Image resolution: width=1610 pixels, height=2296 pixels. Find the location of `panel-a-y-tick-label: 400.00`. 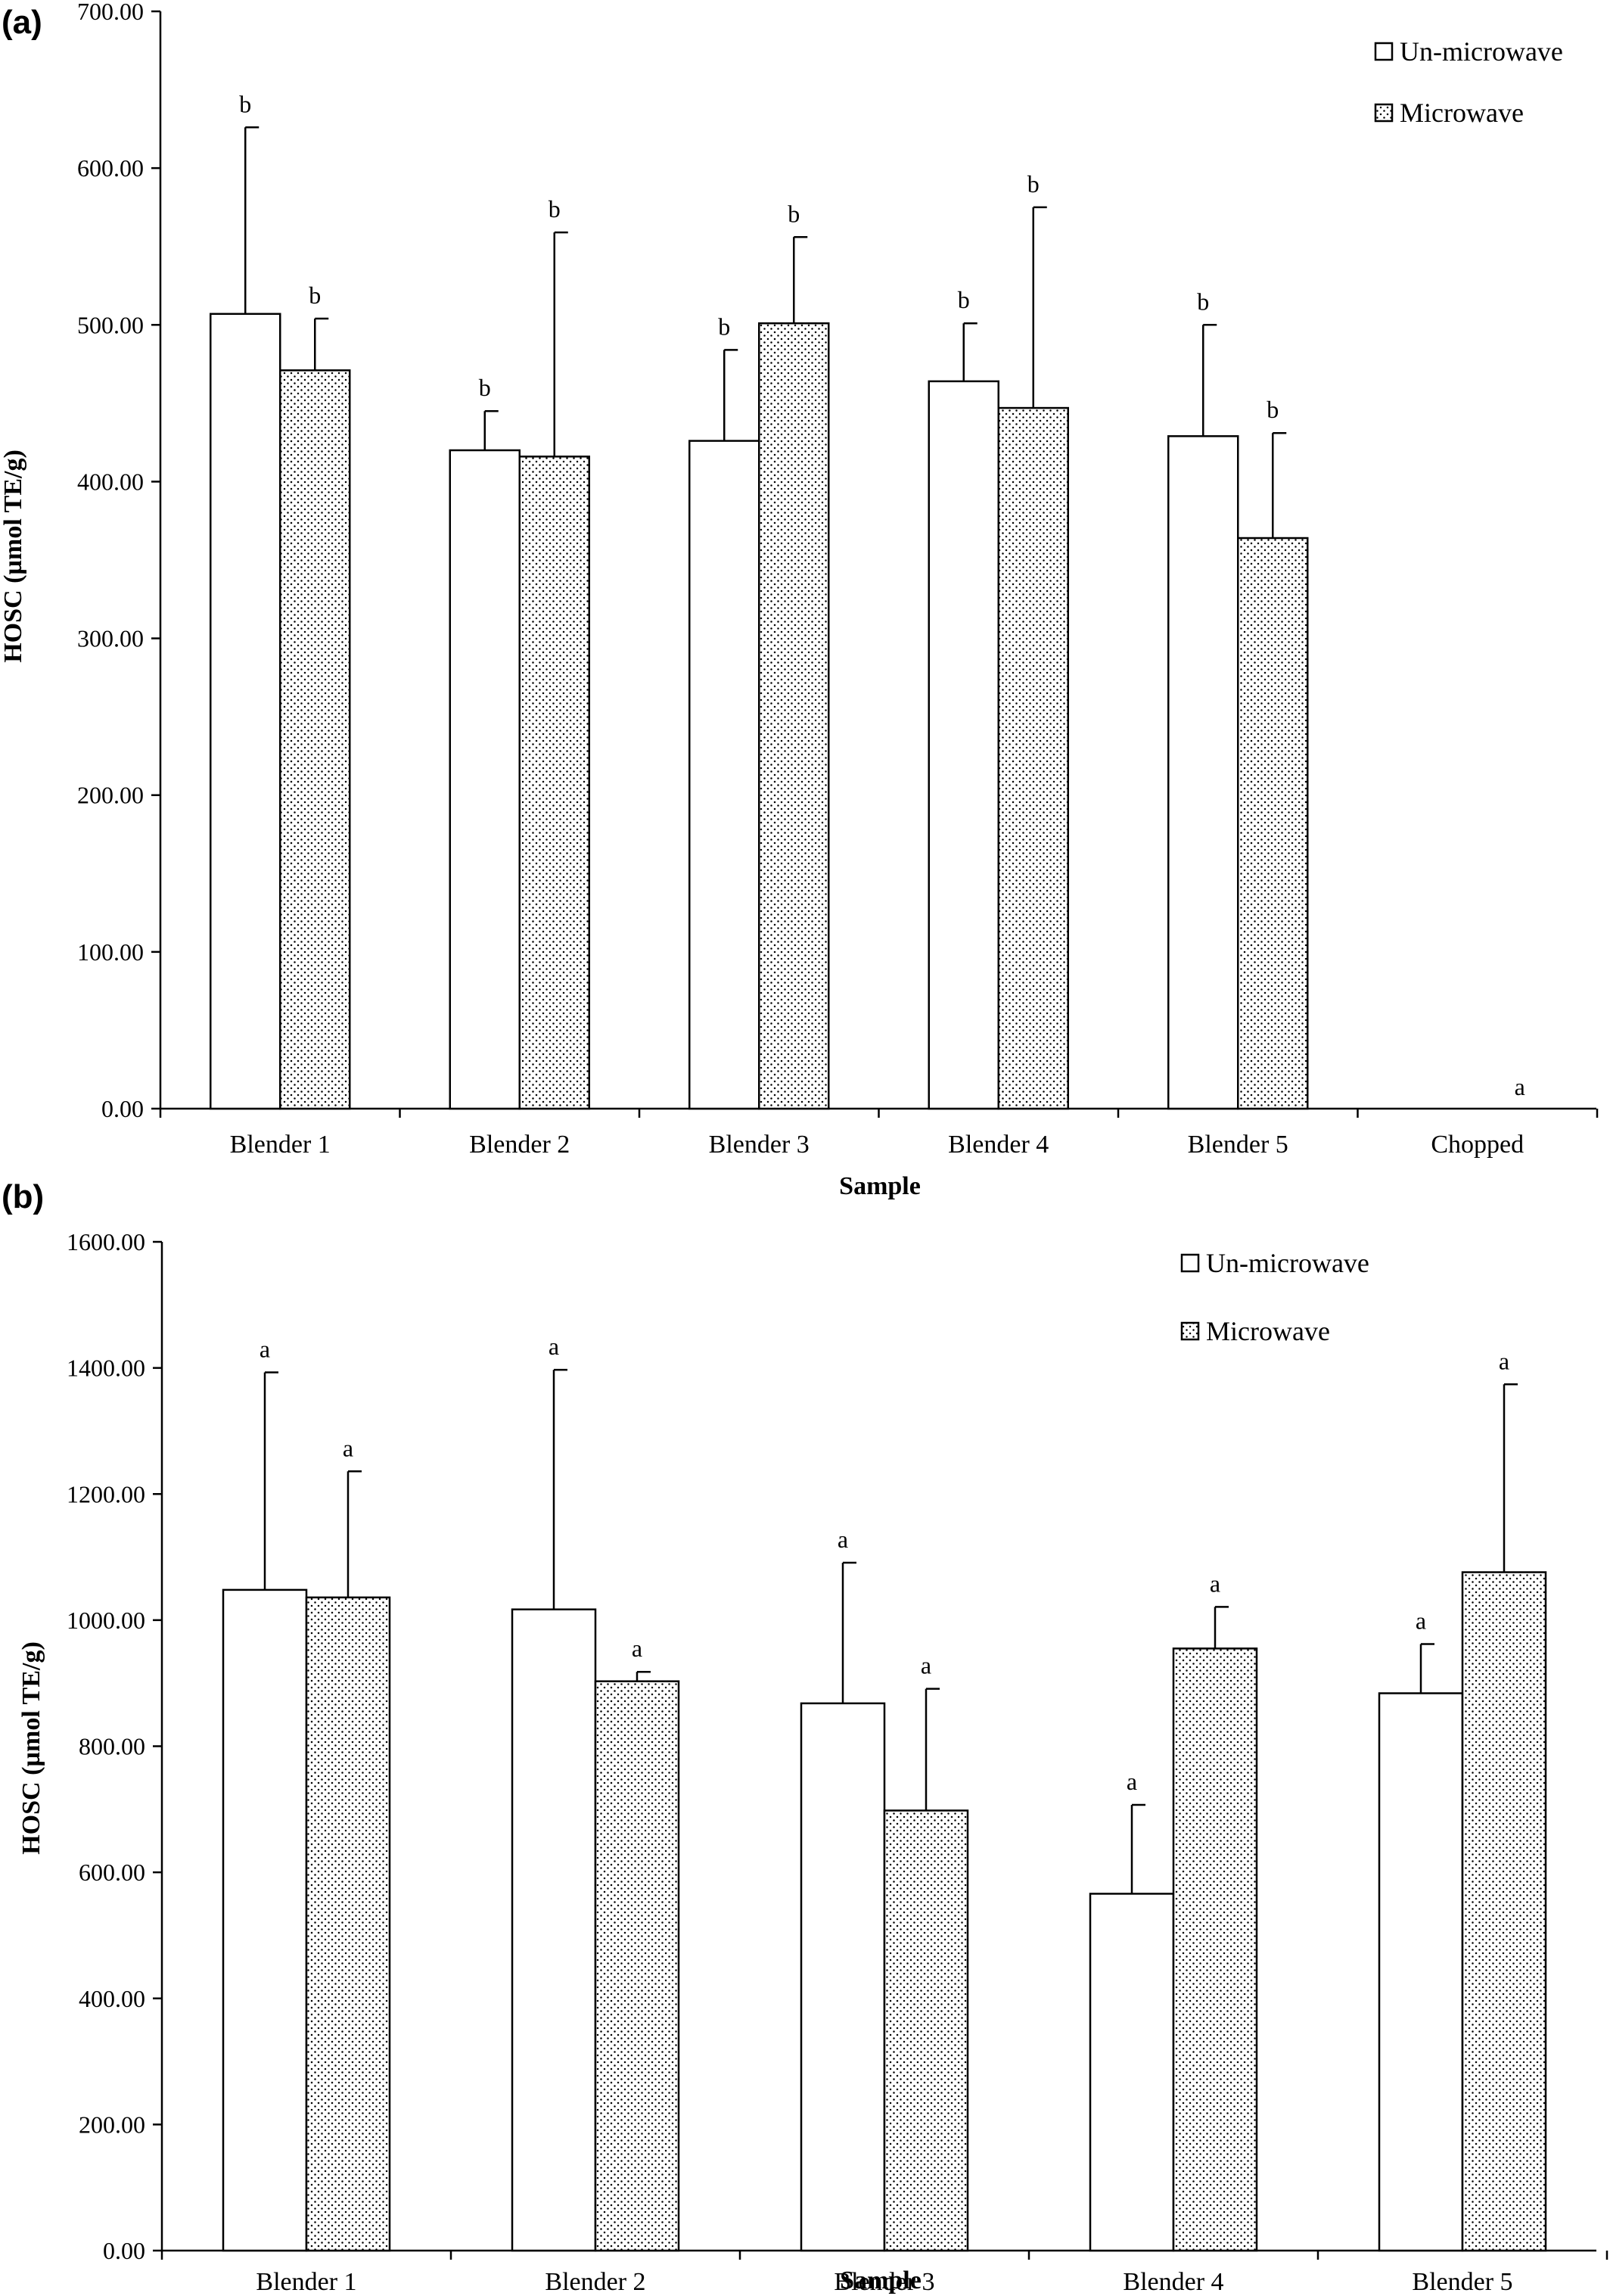

panel-a-y-tick-label: 400.00 is located at coordinates (110, 481).